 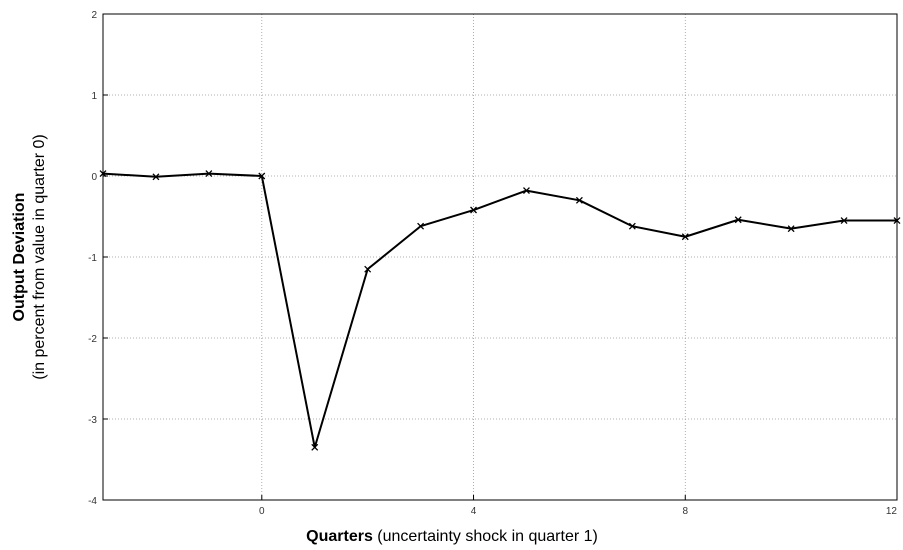 I want to click on x-axis-title-rest: (uncertainty shock in quarter 1), so click(x=485, y=536).